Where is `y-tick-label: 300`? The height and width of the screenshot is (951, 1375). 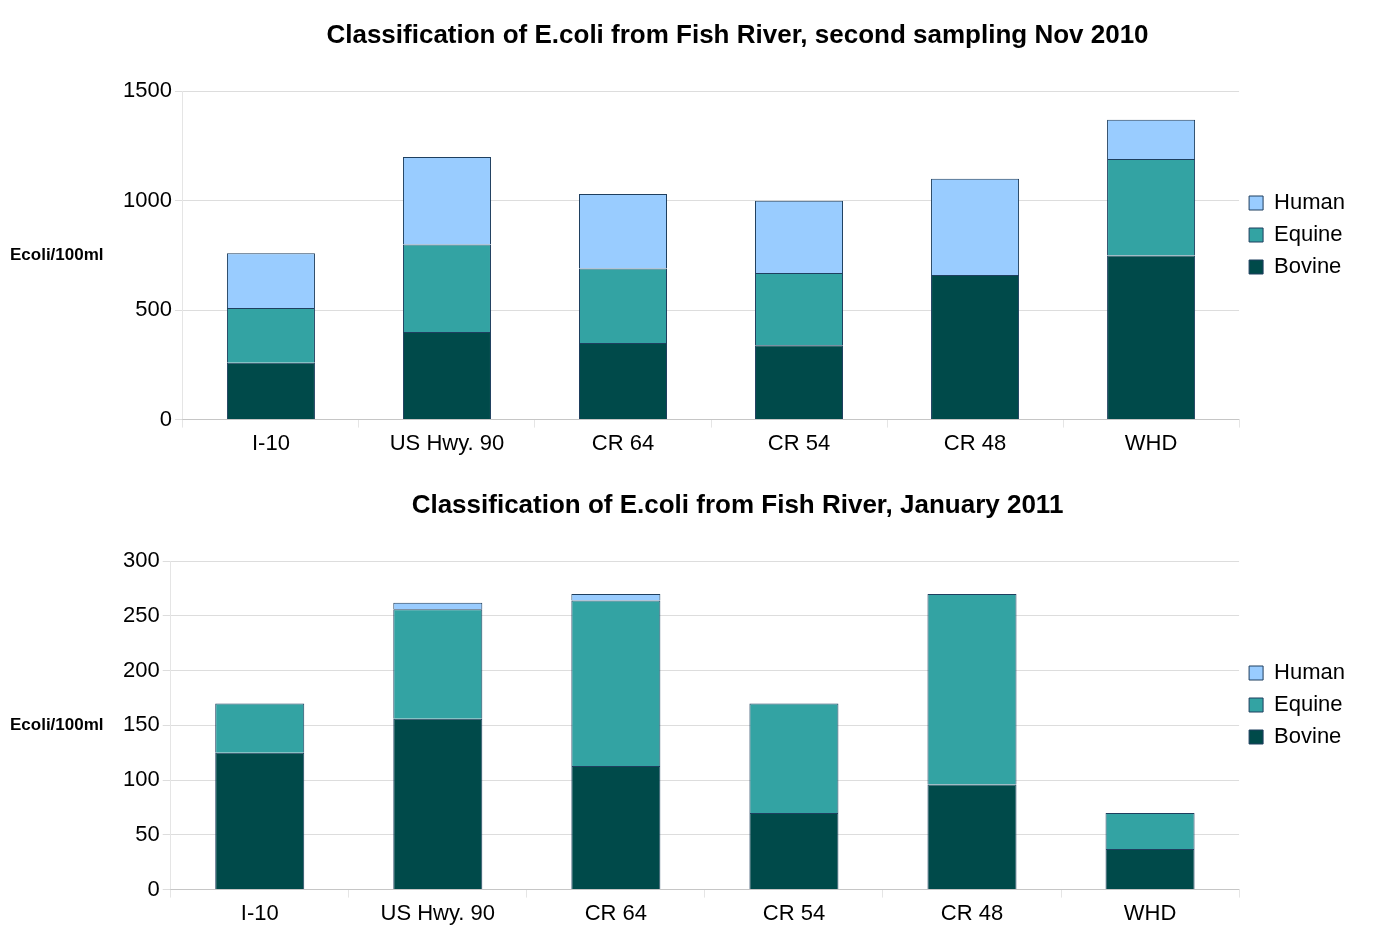
y-tick-label: 300 is located at coordinates (141, 560).